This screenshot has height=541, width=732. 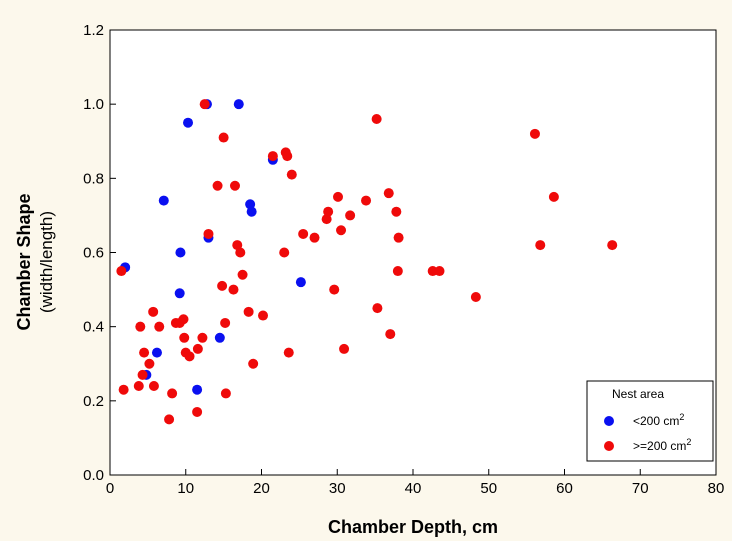 What do you see at coordinates (413, 488) in the screenshot?
I see `x-tick-label: 40` at bounding box center [413, 488].